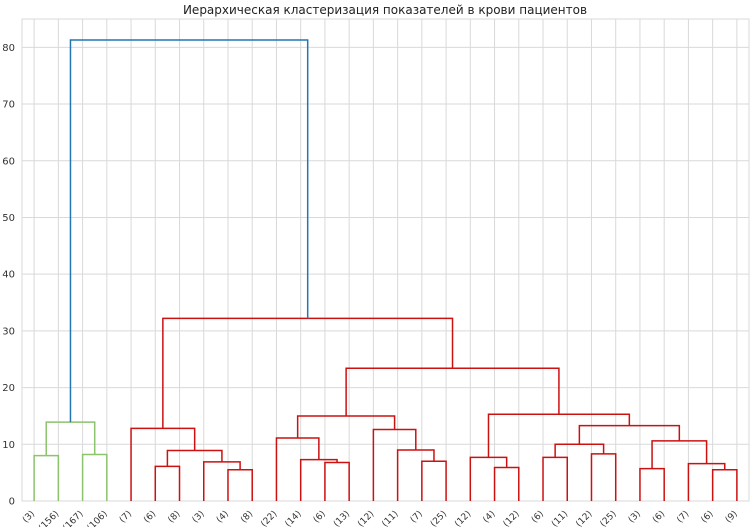 This screenshot has height=527, width=751. What do you see at coordinates (732, 517) in the screenshot?
I see `x-tick-label: (9)` at bounding box center [732, 517].